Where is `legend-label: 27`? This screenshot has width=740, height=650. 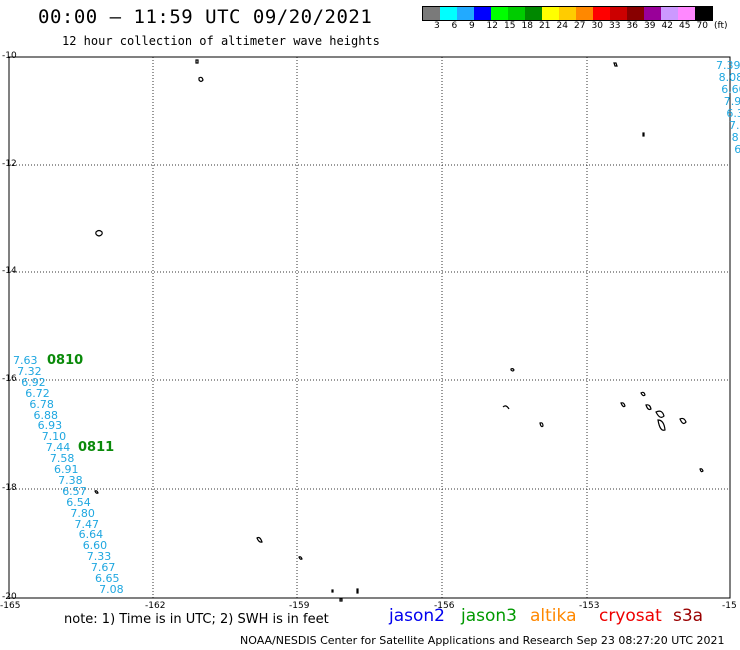
legend-label: 27 is located at coordinates (580, 26).